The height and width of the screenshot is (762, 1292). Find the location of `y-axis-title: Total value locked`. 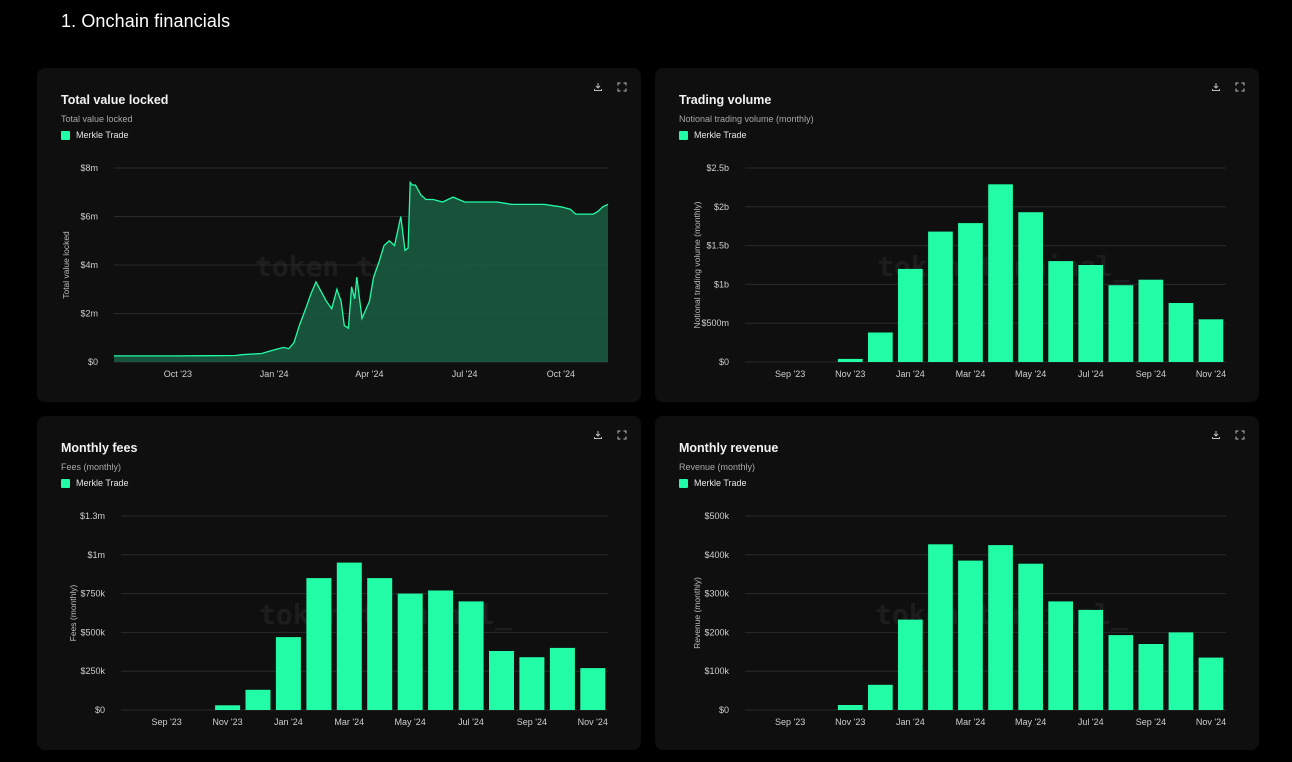

y-axis-title: Total value locked is located at coordinates (66, 265).